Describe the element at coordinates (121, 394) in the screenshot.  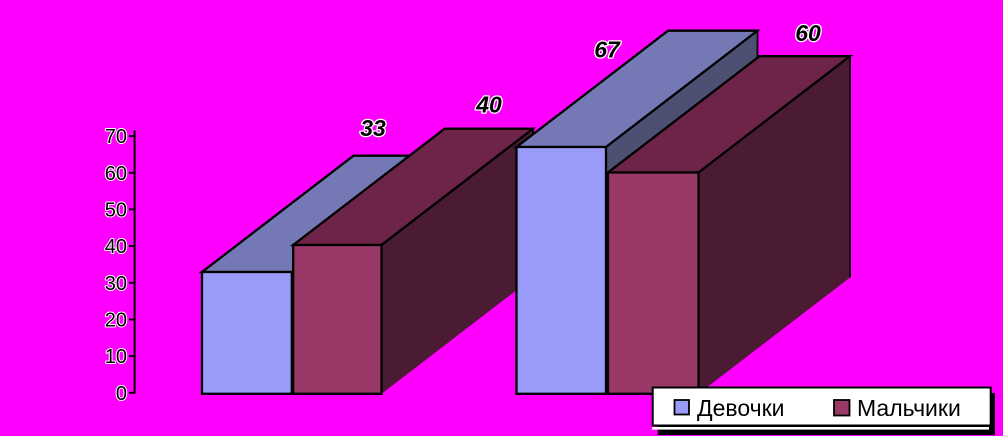
I see `svg-text: 0` at that location.